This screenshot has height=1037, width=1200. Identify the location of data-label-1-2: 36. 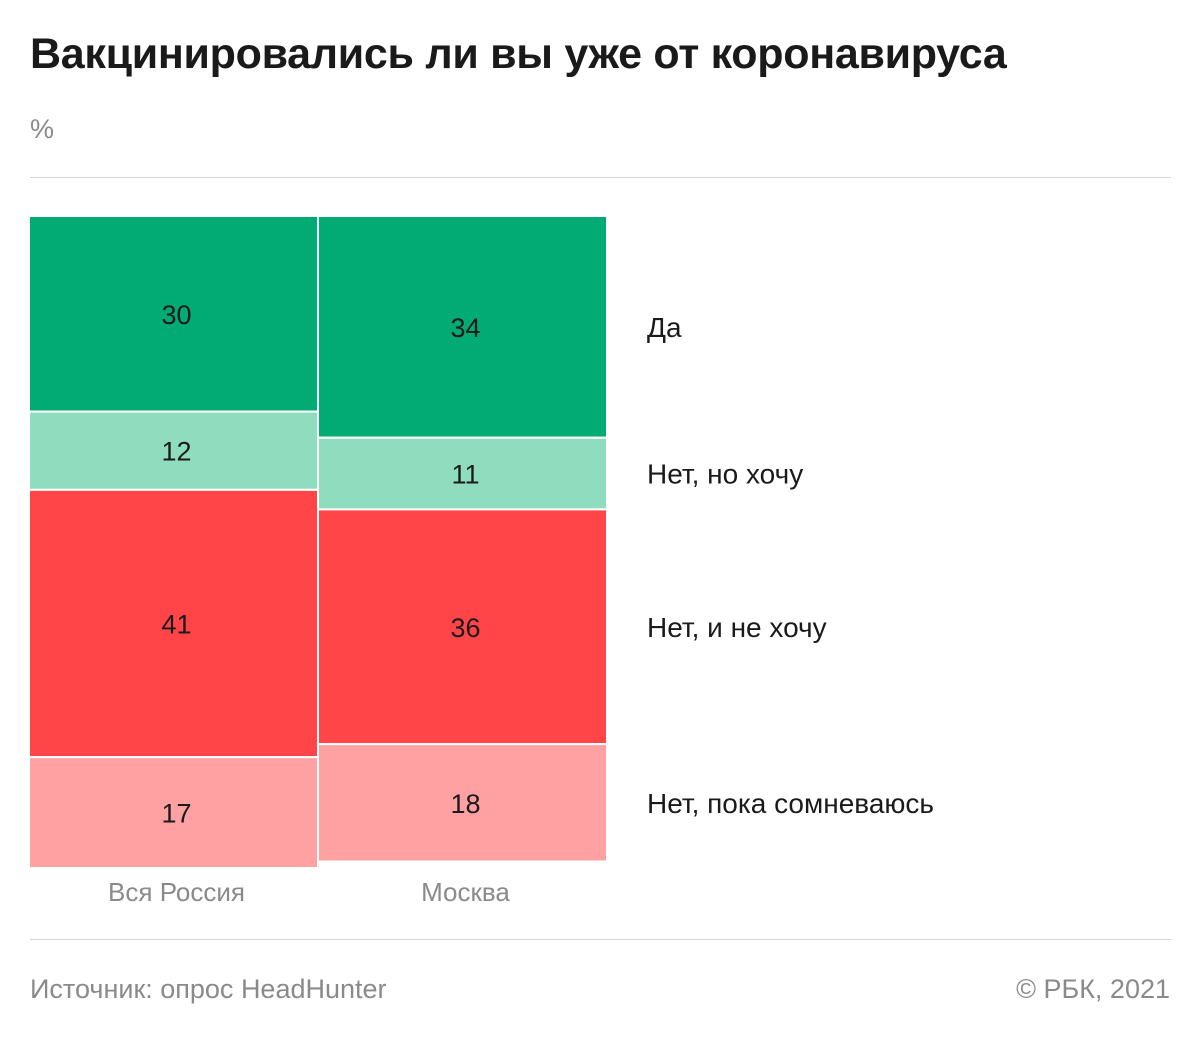
(465, 628).